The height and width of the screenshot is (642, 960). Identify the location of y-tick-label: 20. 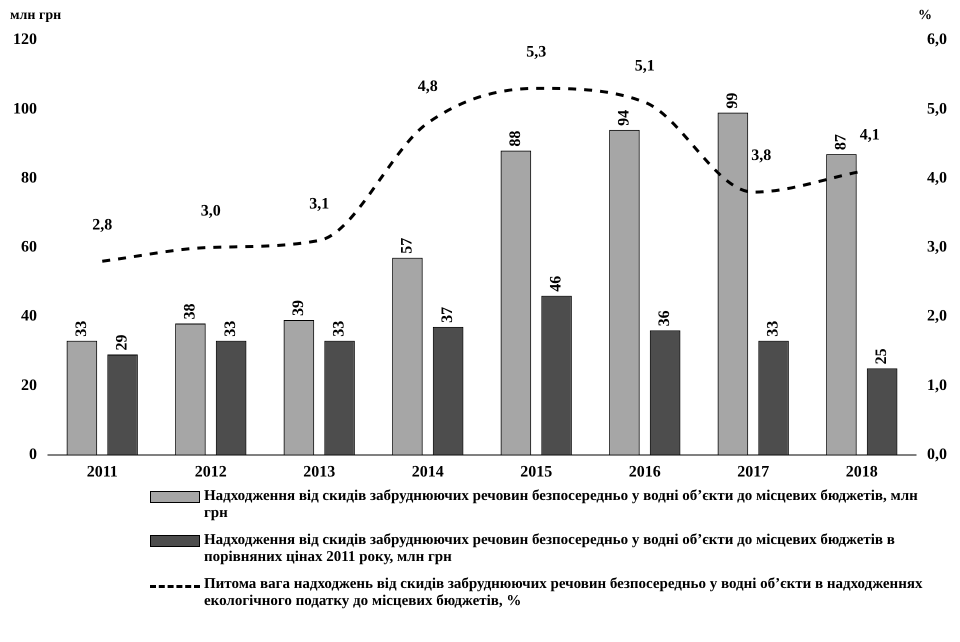
(29, 385).